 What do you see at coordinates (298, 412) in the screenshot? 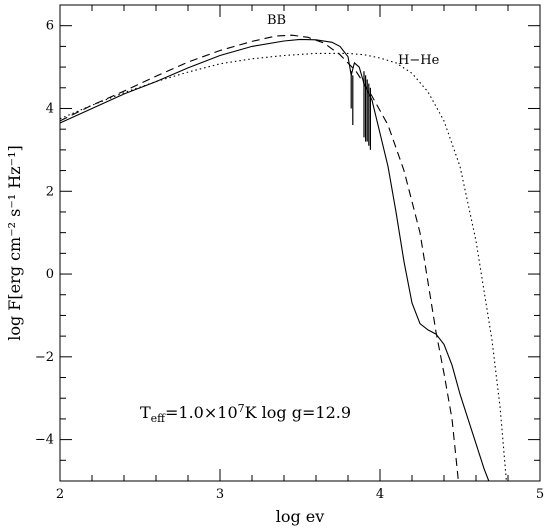
I see `param-rest: K log g=12.9` at bounding box center [298, 412].